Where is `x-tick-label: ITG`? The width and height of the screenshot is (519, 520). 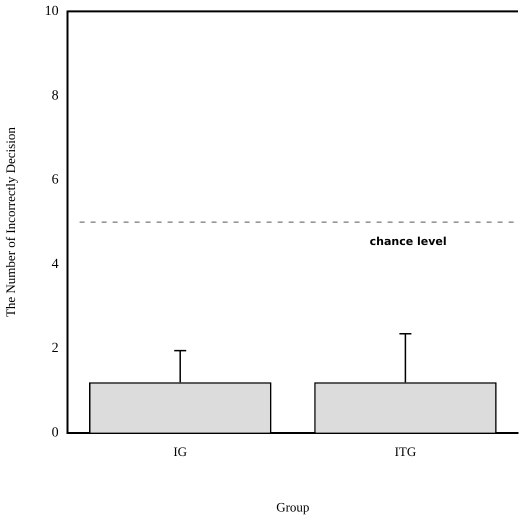
x-tick-label: ITG is located at coordinates (405, 452).